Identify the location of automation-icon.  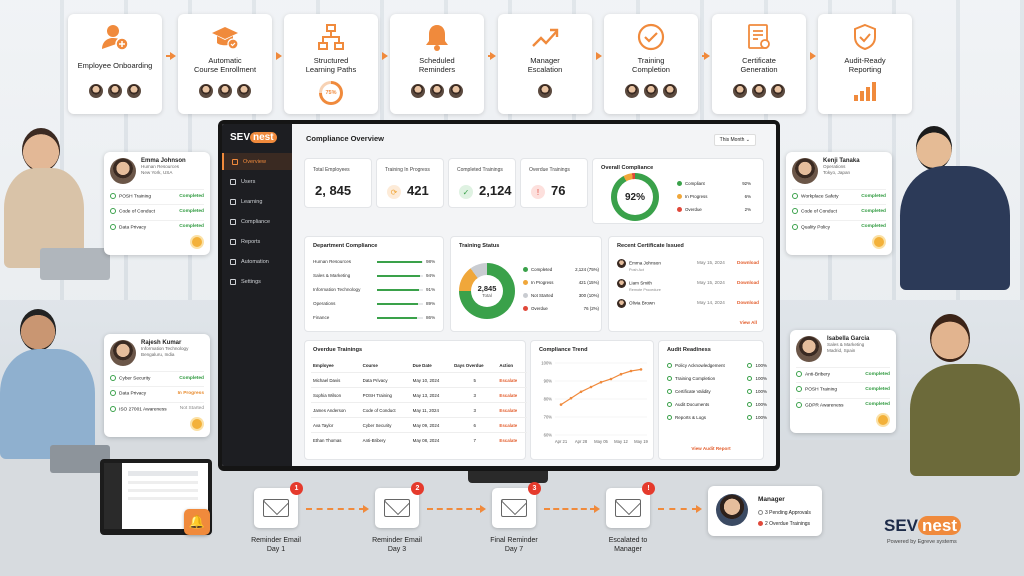
(233, 261).